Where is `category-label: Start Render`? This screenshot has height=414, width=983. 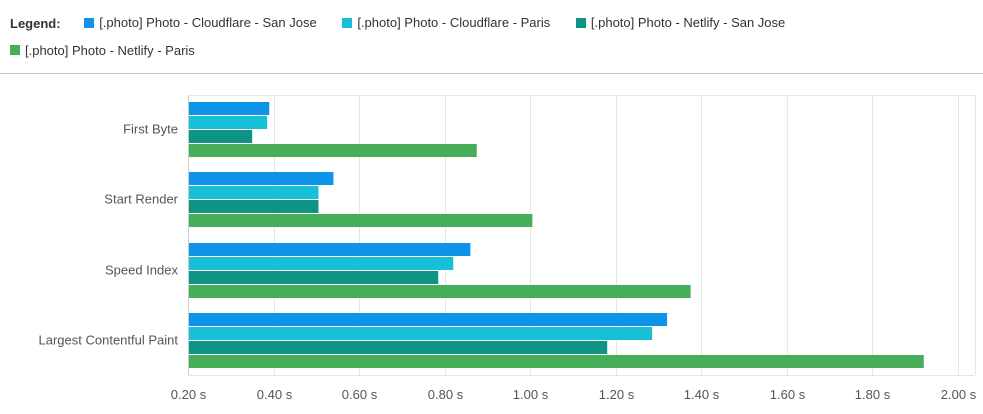 category-label: Start Render is located at coordinates (141, 199).